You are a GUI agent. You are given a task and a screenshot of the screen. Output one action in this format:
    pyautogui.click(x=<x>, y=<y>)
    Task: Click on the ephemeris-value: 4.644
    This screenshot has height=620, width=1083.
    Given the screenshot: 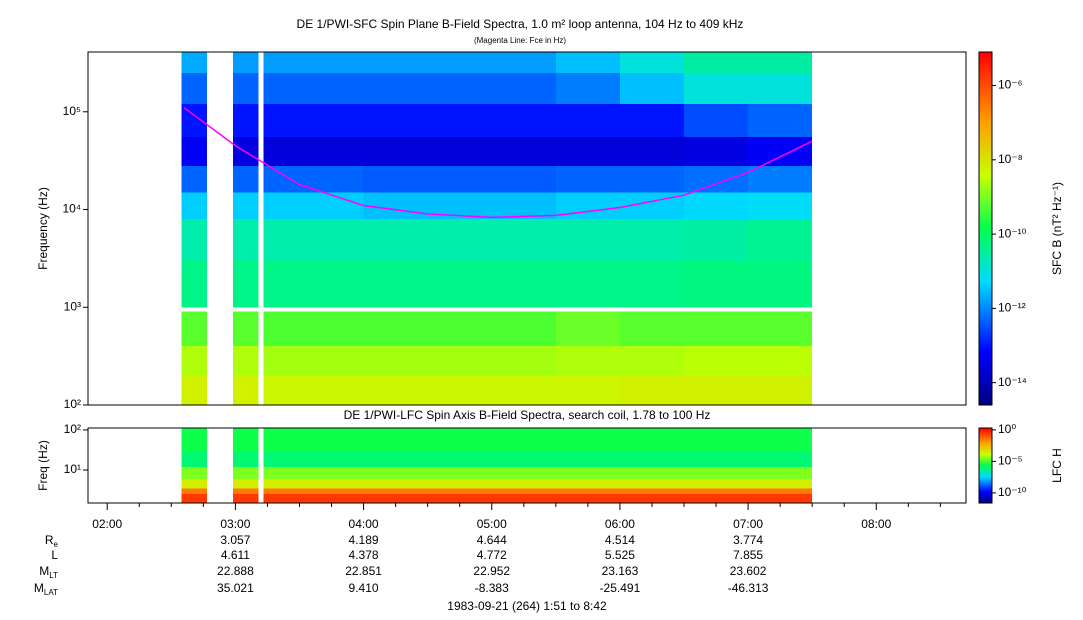 What is the action you would take?
    pyautogui.click(x=492, y=540)
    